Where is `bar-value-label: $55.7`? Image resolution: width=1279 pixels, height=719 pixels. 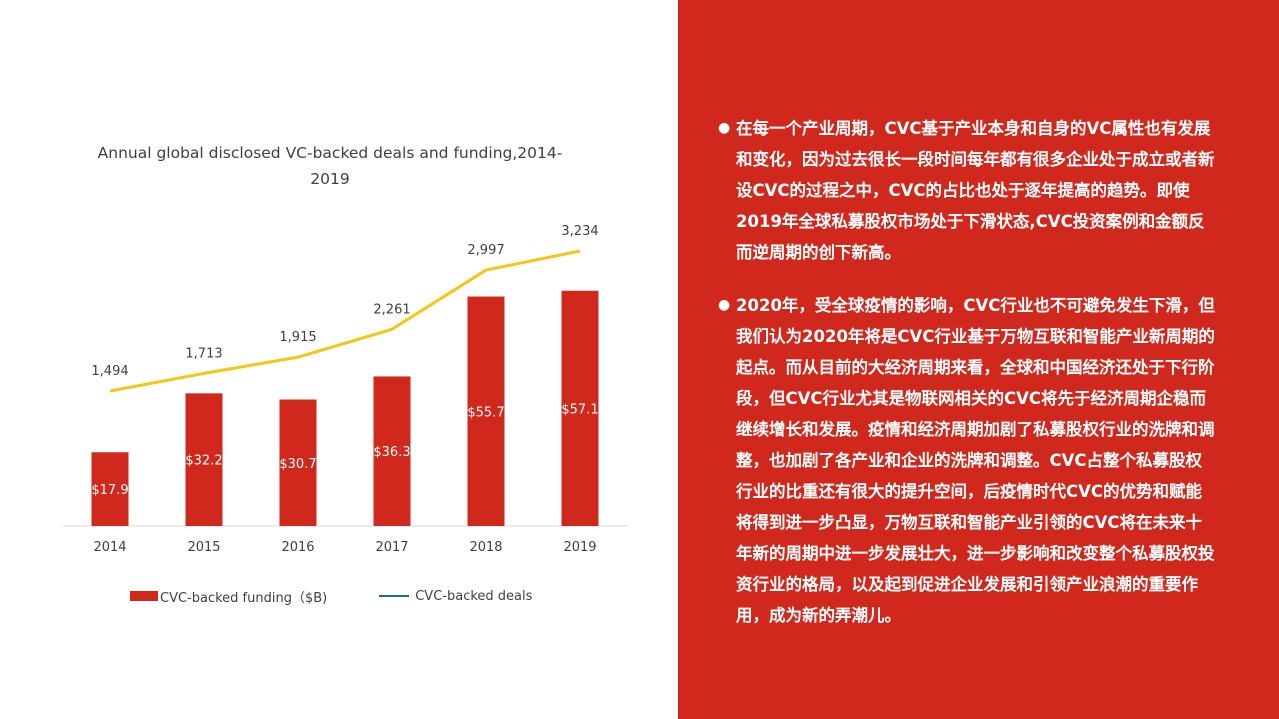
bar-value-label: $55.7 is located at coordinates (485, 412).